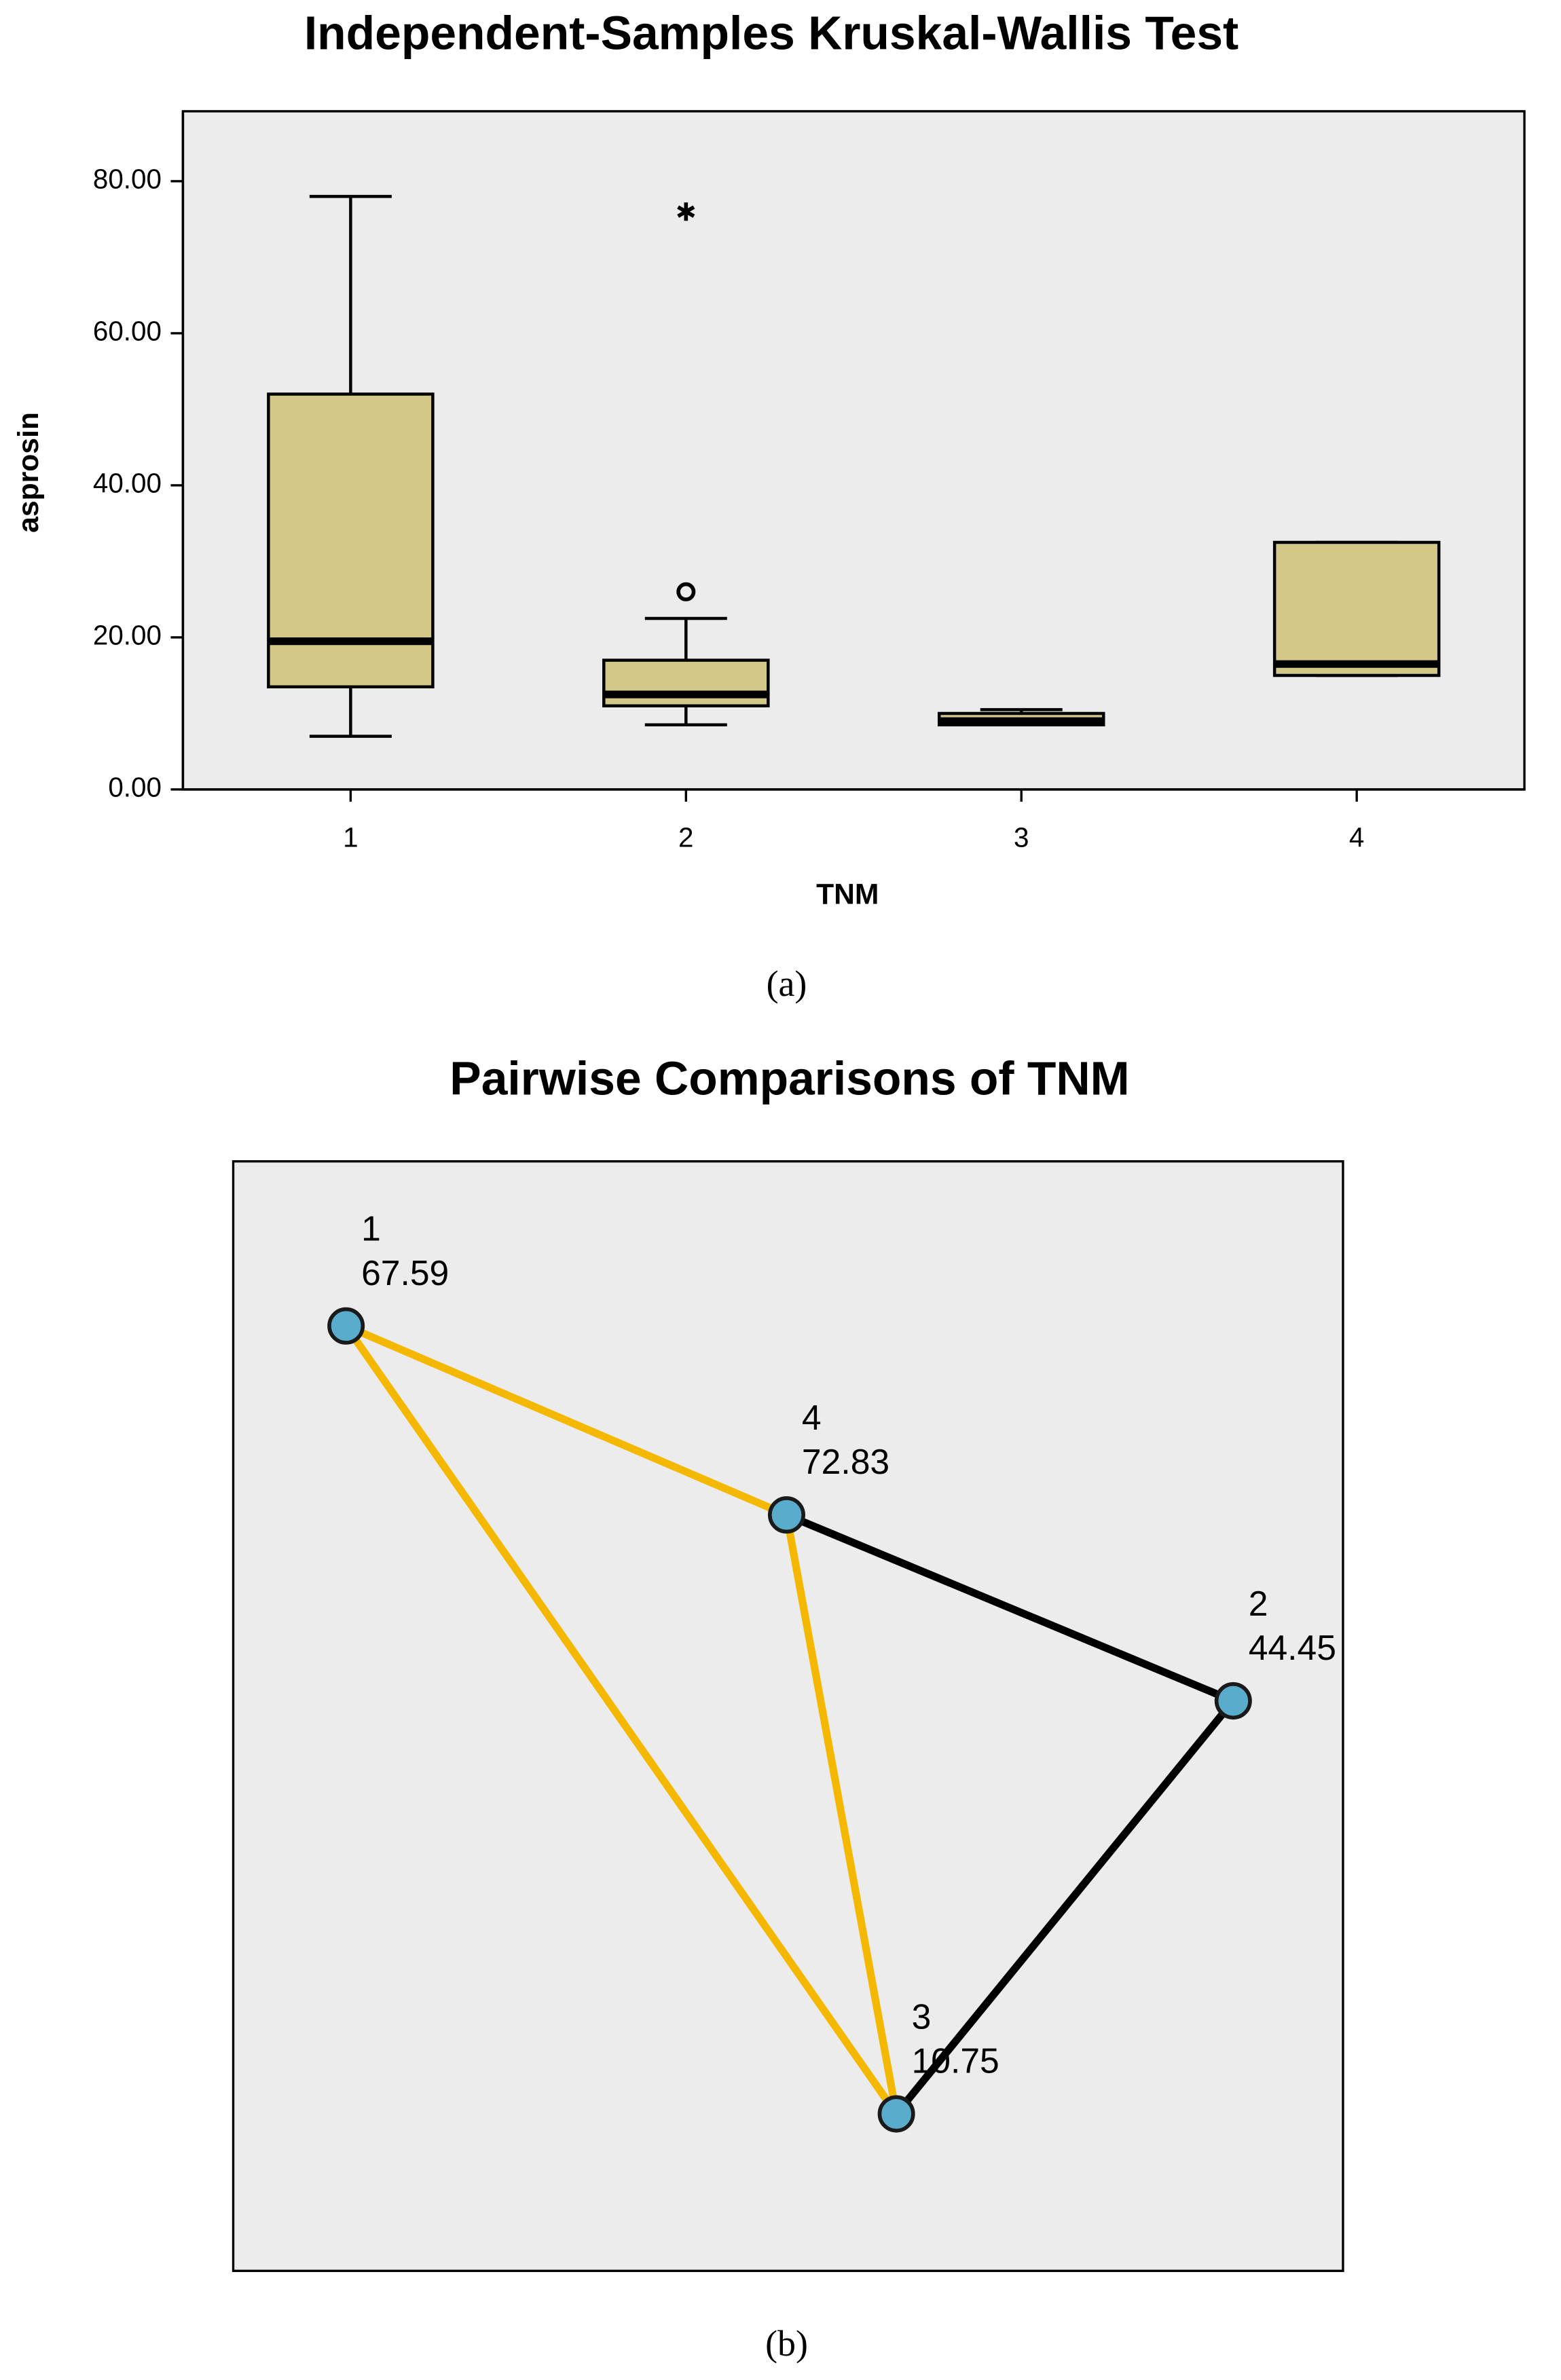 This screenshot has height=2380, width=1561. I want to click on x-tick-label: 4, so click(1356, 837).